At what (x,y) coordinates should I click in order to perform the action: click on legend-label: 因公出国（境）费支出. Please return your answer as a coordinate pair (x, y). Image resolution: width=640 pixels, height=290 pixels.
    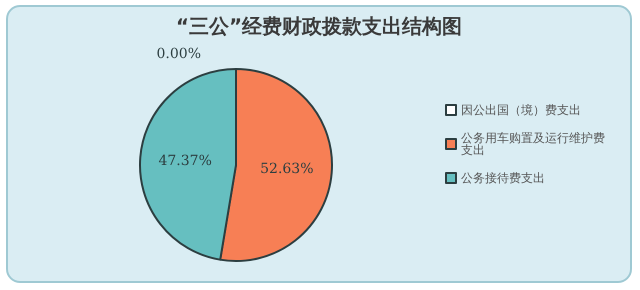
    Looking at the image, I should click on (521, 110).